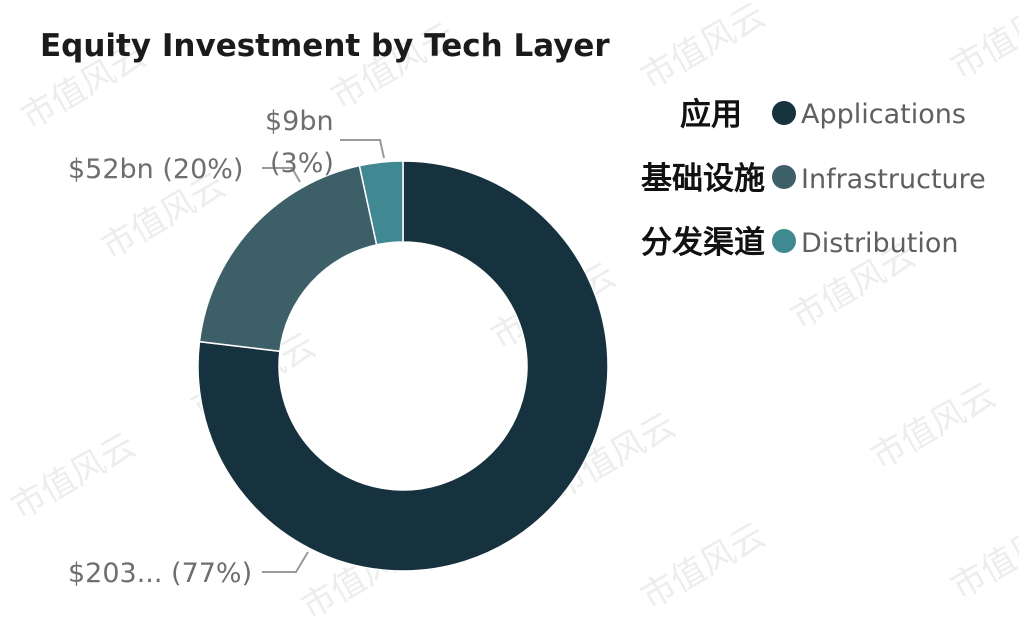 Image resolution: width=1019 pixels, height=633 pixels. I want to click on legend-label-infrastructure: Infrastructure, so click(893, 179).